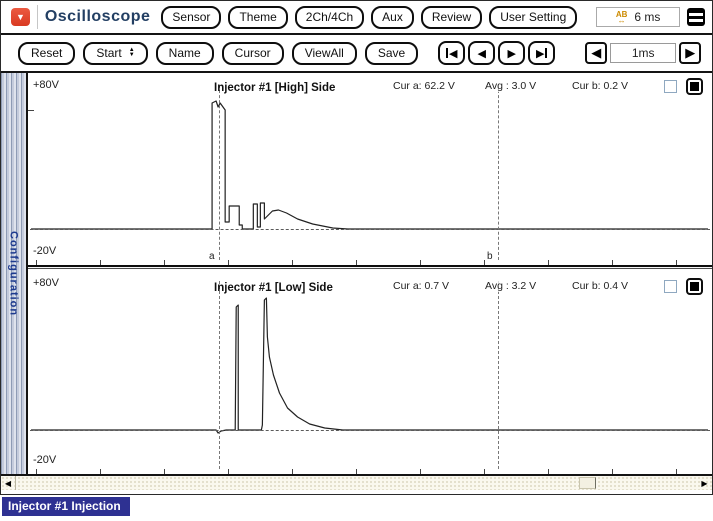  I want to click on step-forward-button: ▶, so click(512, 53).